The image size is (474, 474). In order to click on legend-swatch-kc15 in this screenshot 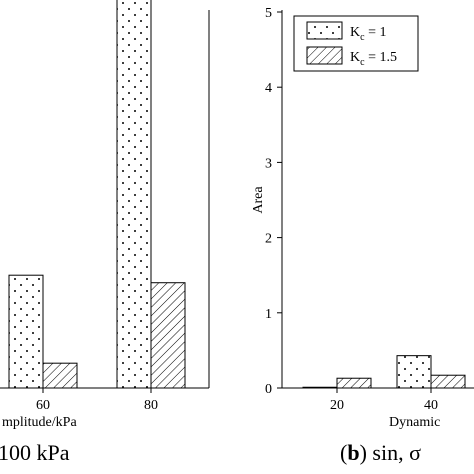, I will do `click(324, 55)`.